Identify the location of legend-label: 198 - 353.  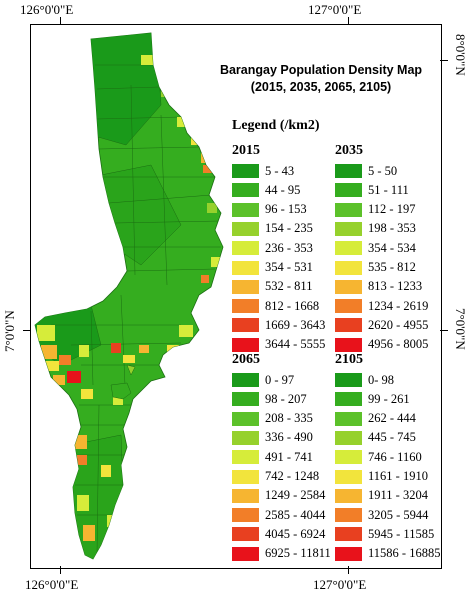
(392, 228).